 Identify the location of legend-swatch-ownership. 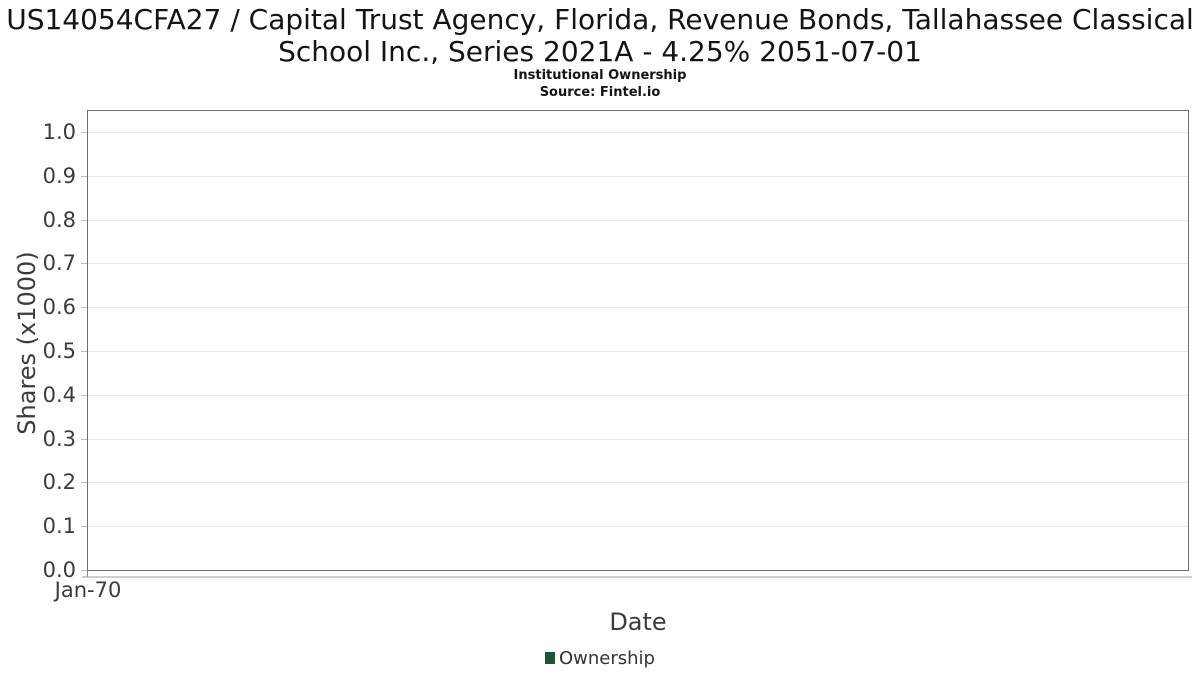
(550, 658).